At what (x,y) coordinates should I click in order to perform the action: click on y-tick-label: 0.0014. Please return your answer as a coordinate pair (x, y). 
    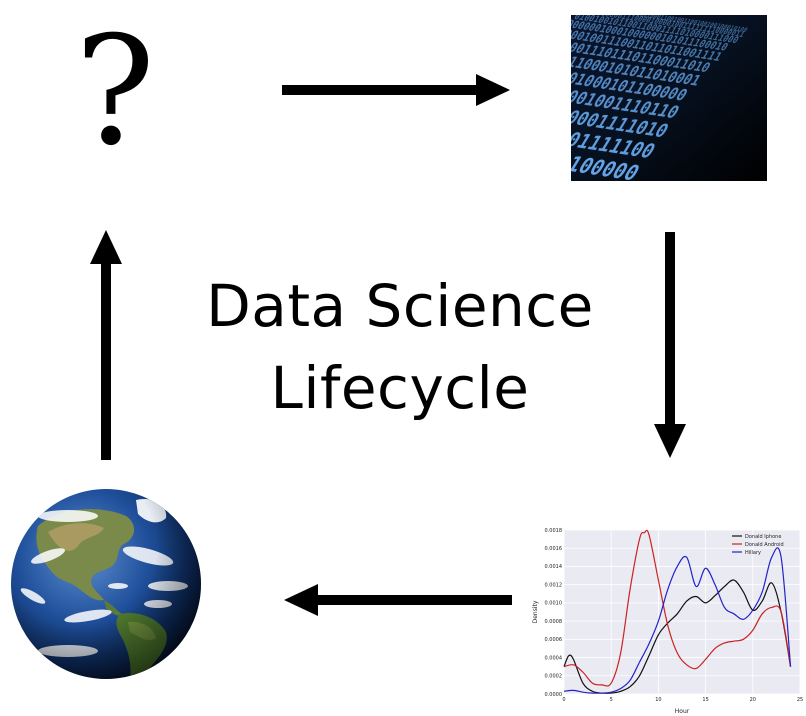
    Looking at the image, I should click on (554, 567).